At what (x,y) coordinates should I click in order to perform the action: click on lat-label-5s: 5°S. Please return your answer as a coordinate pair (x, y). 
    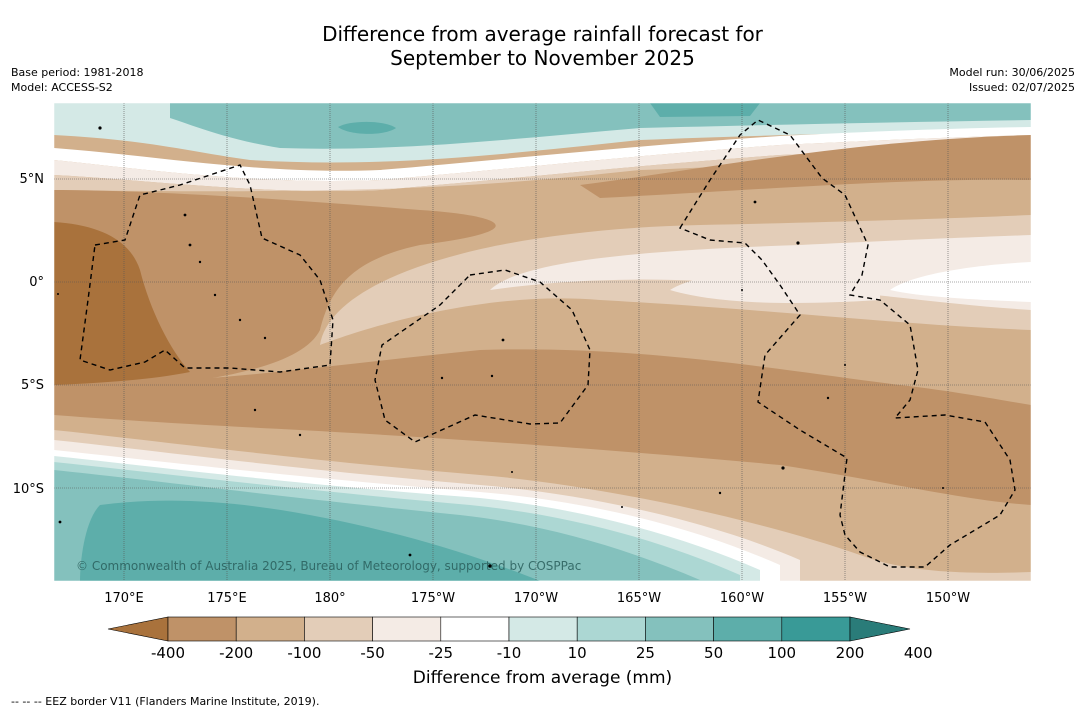
    Looking at the image, I should click on (32, 385).